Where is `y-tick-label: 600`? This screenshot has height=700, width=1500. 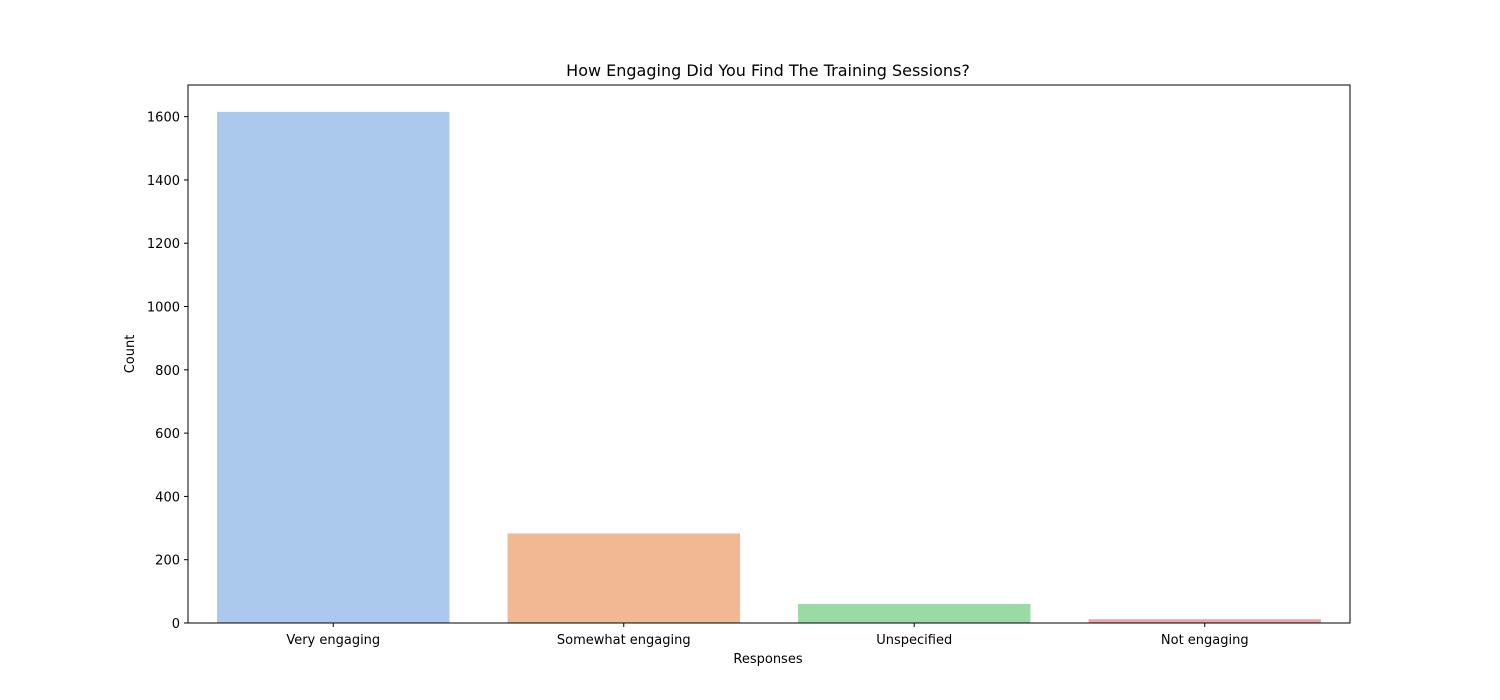 y-tick-label: 600 is located at coordinates (167, 434).